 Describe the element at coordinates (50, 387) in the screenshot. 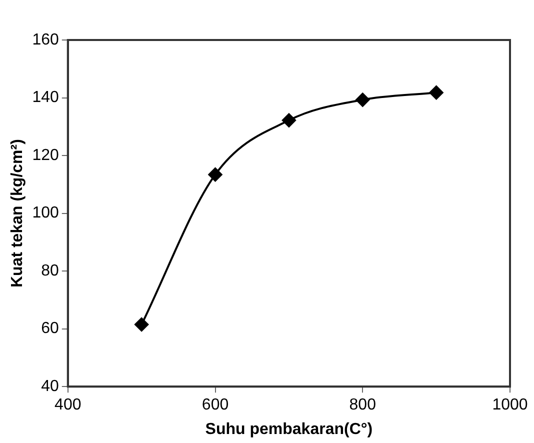

I see `y-tick-label: 40` at that location.